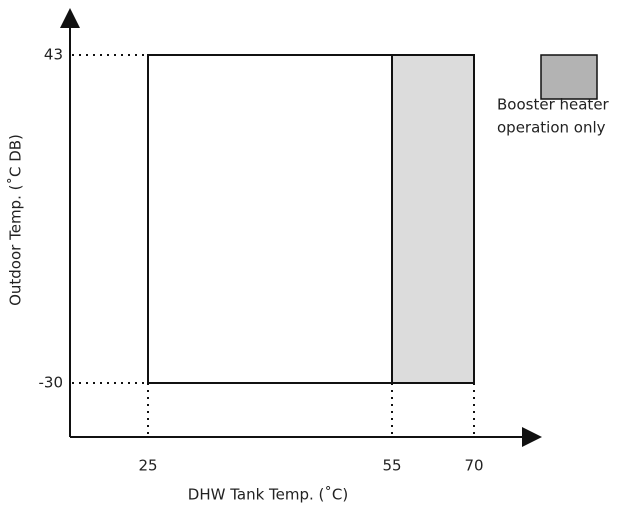 This screenshot has height=508, width=630. Describe the element at coordinates (553, 105) in the screenshot. I see `legend-text: Booster heater` at that location.